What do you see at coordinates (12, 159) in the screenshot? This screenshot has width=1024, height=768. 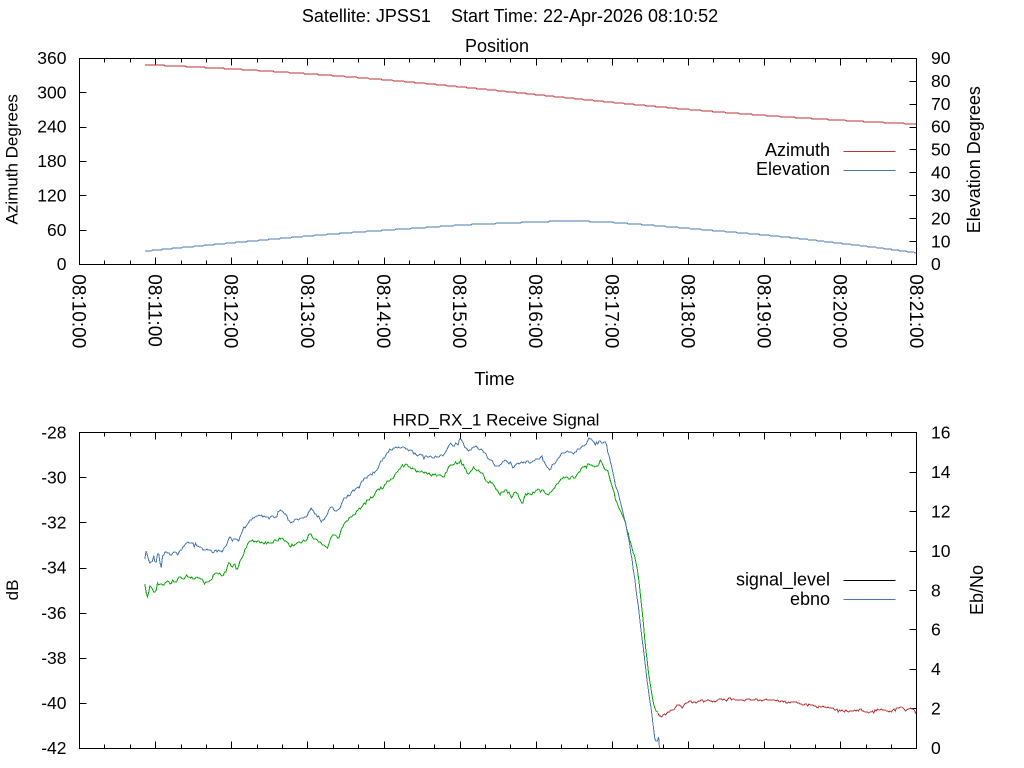 I see `svg-text: Azimuth Degrees` at bounding box center [12, 159].